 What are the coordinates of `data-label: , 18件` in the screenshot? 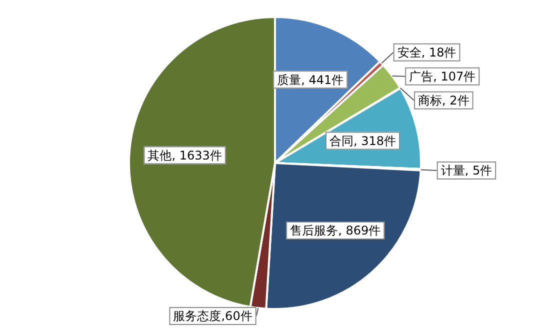 It's located at (438, 52).